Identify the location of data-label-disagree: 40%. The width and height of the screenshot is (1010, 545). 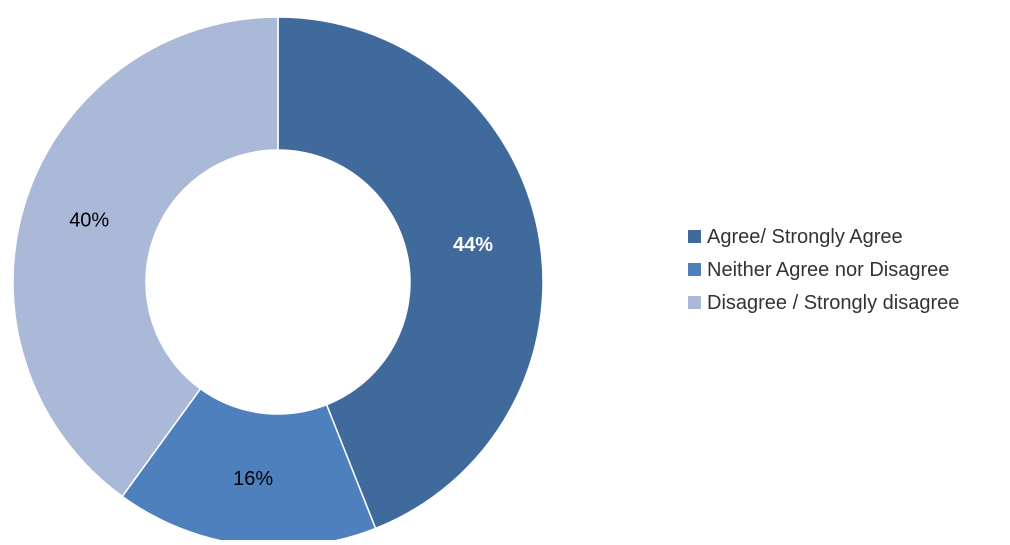
(89, 221).